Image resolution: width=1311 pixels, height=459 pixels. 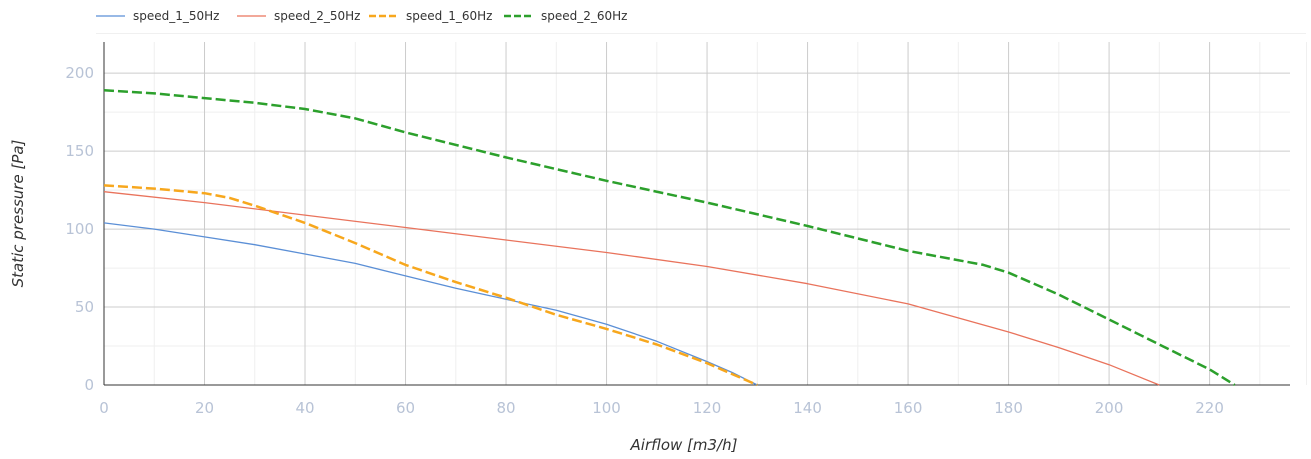 I want to click on y-tick-label: 200, so click(x=79, y=73).